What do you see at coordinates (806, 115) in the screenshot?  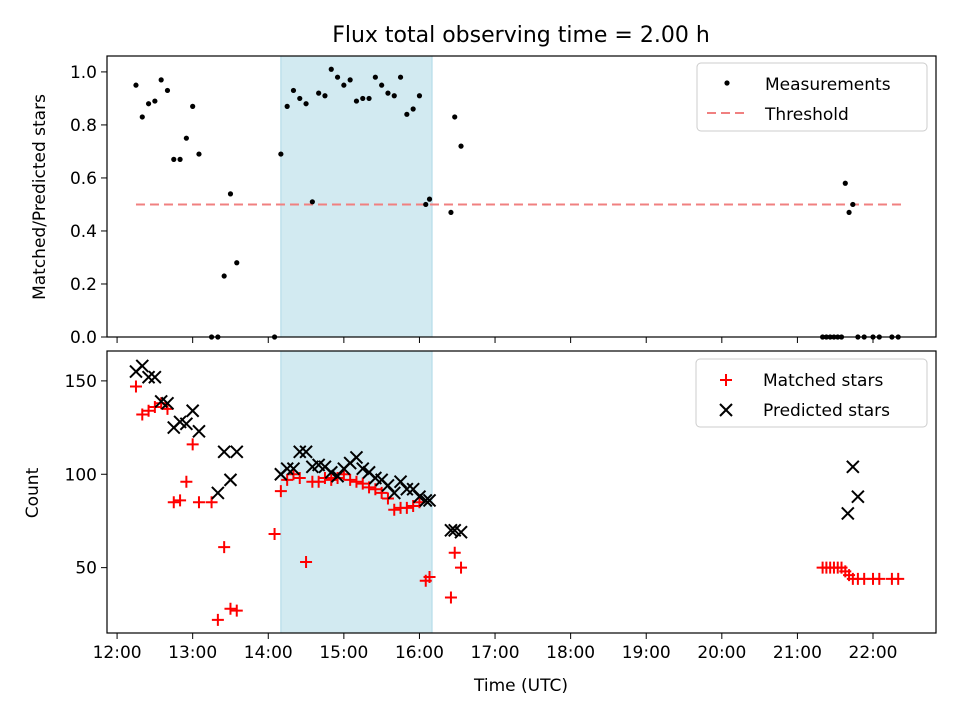 I see `legend-threshold-label: Threshold` at bounding box center [806, 115].